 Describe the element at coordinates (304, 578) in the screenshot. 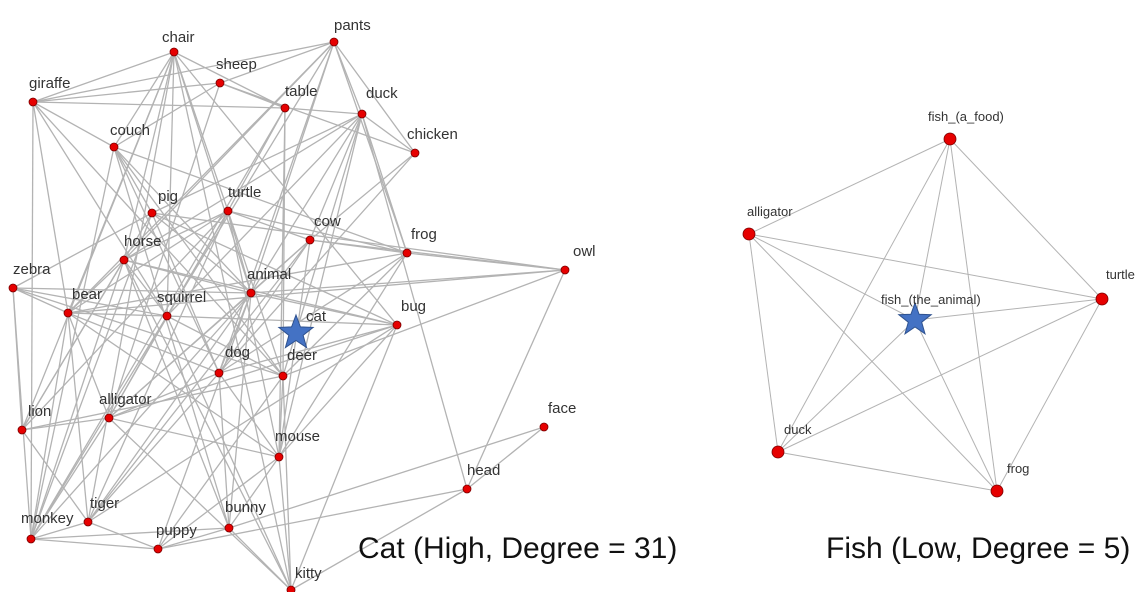

I see `cat-node-kitty: kitty` at that location.